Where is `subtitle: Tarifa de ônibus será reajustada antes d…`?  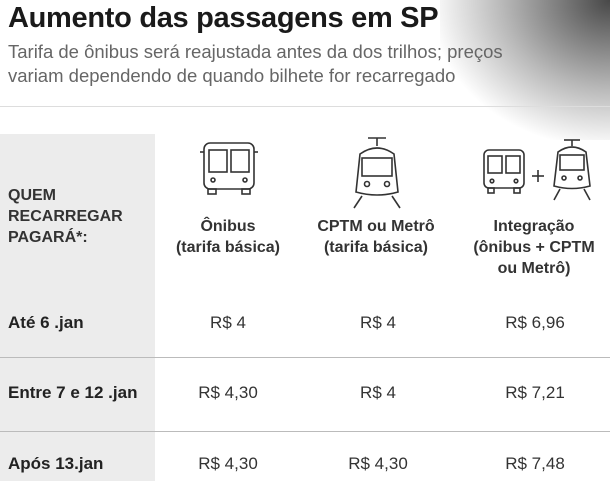
subtitle: Tarifa de ônibus será reajustada antes d… is located at coordinates (255, 64).